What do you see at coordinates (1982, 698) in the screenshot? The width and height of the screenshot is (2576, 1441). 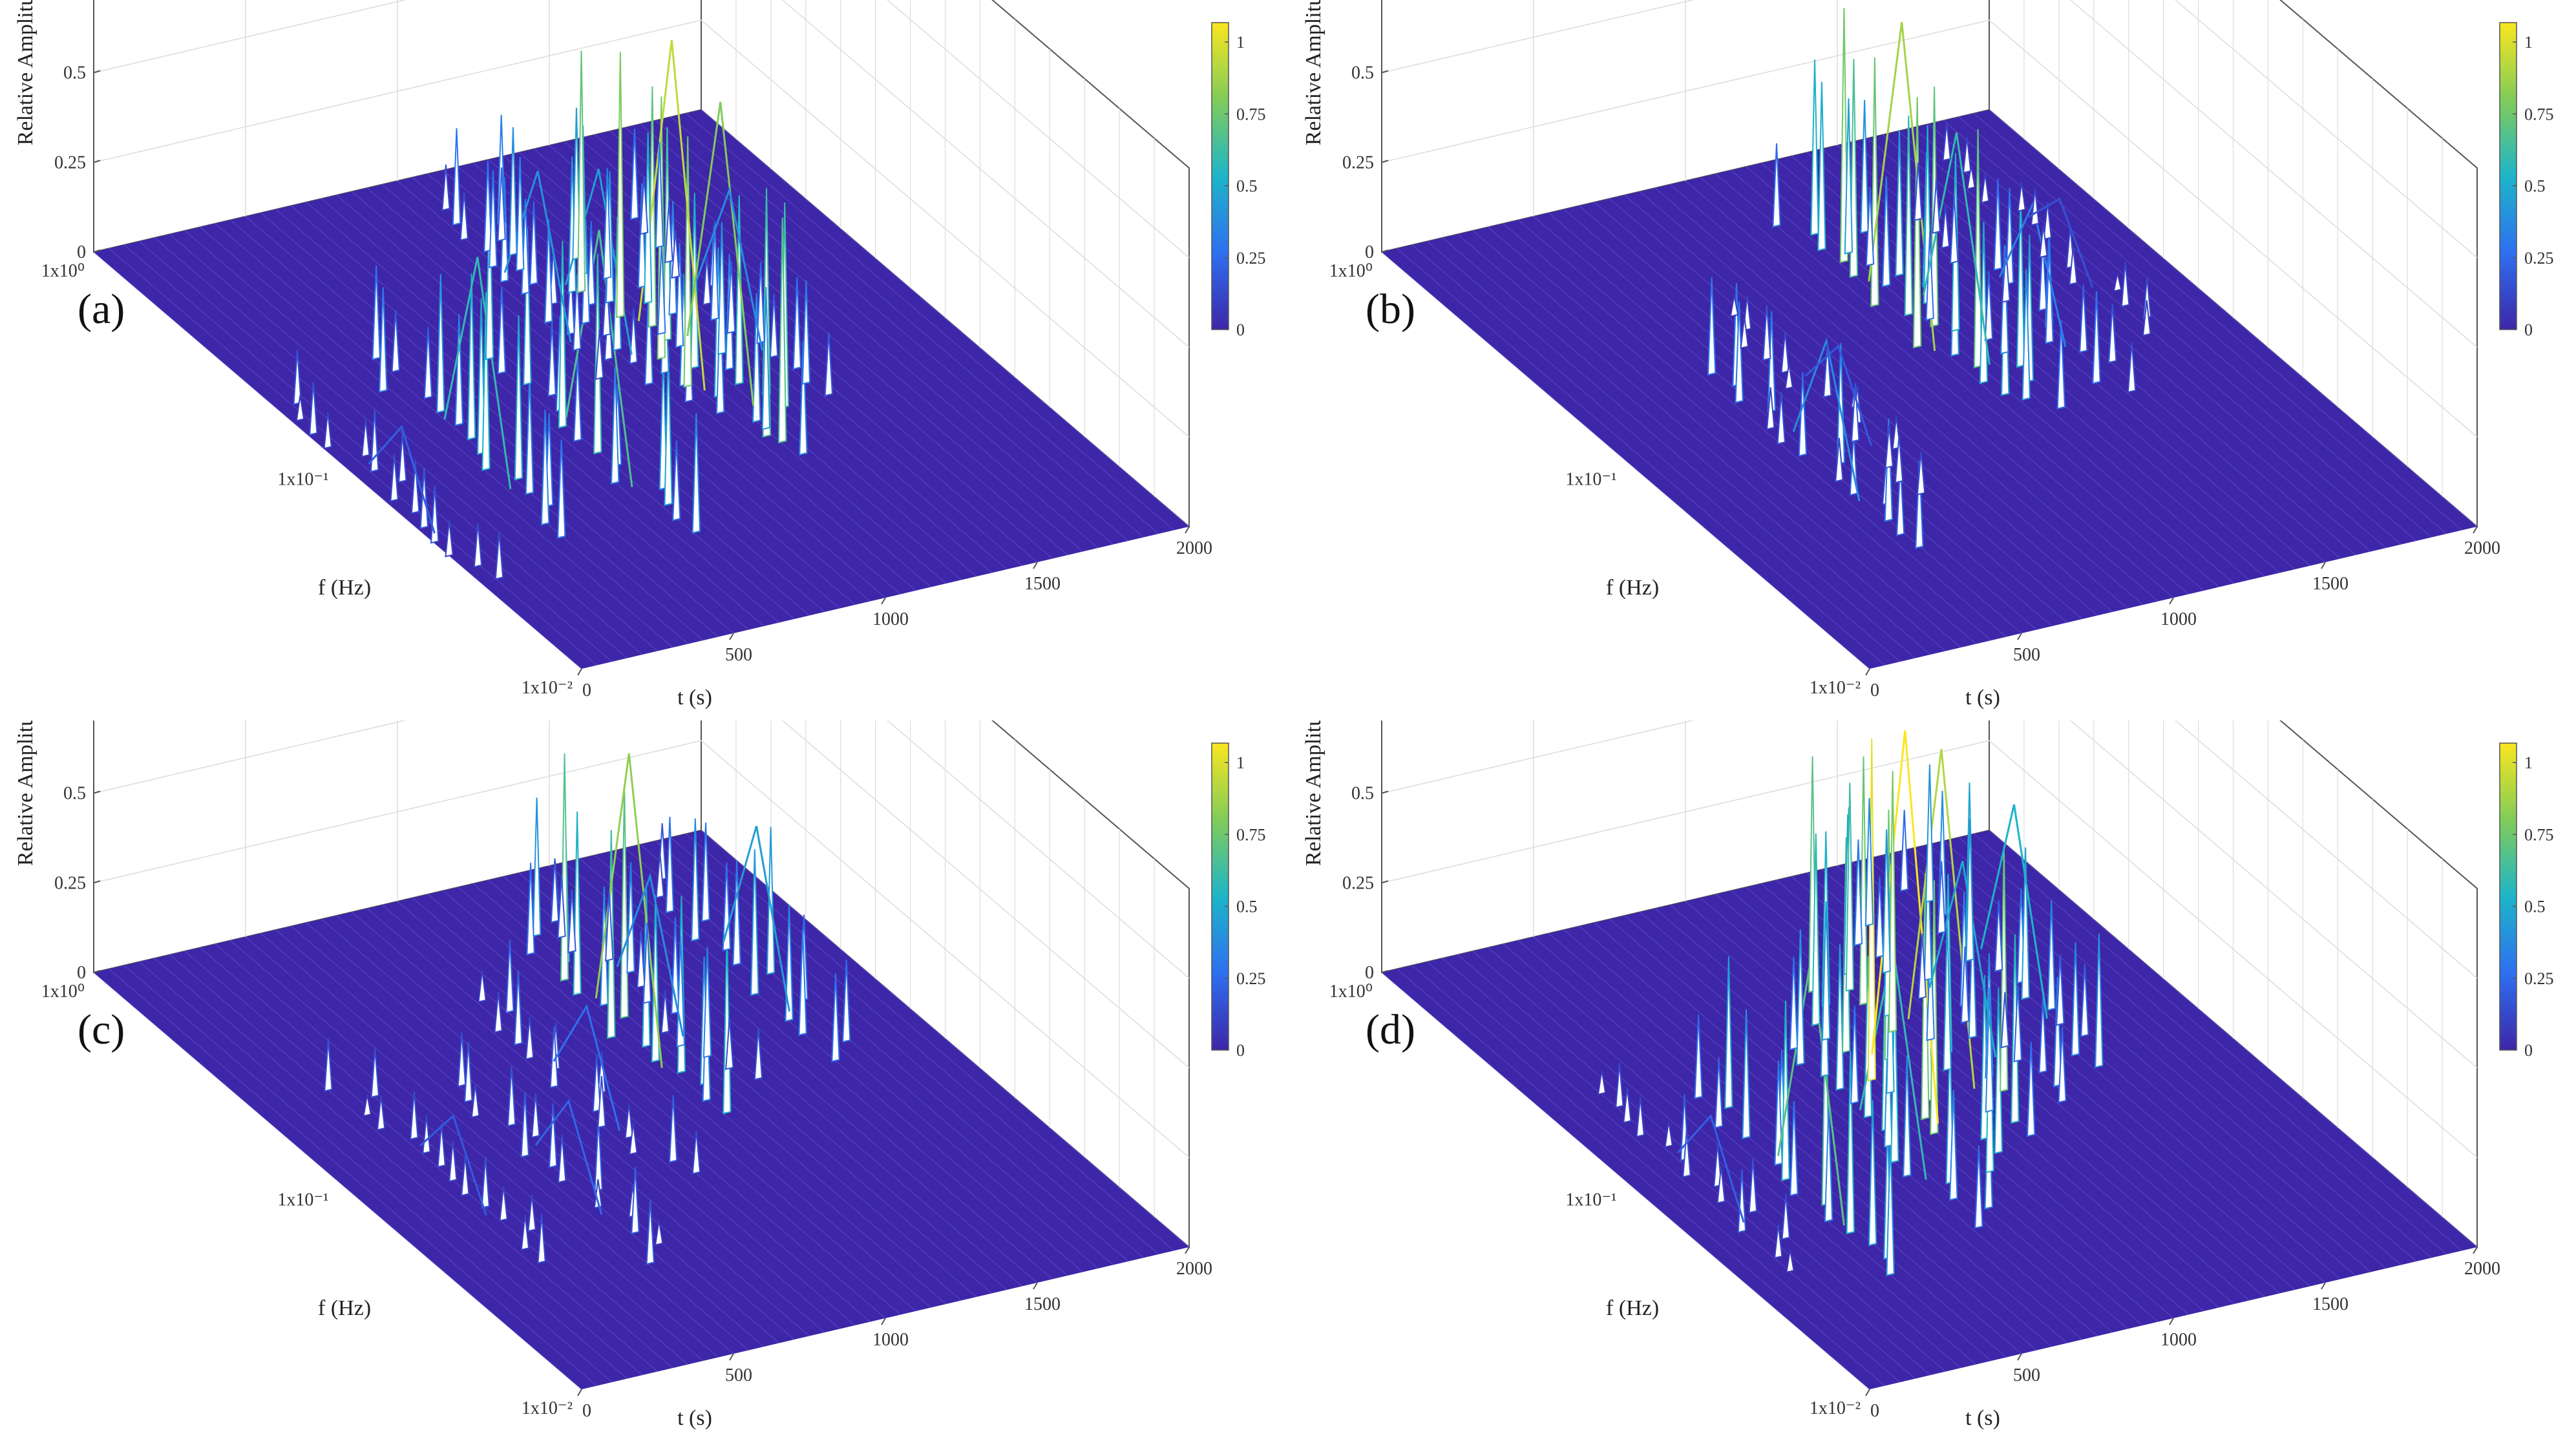 I see `t-axis-label: t (s)` at bounding box center [1982, 698].